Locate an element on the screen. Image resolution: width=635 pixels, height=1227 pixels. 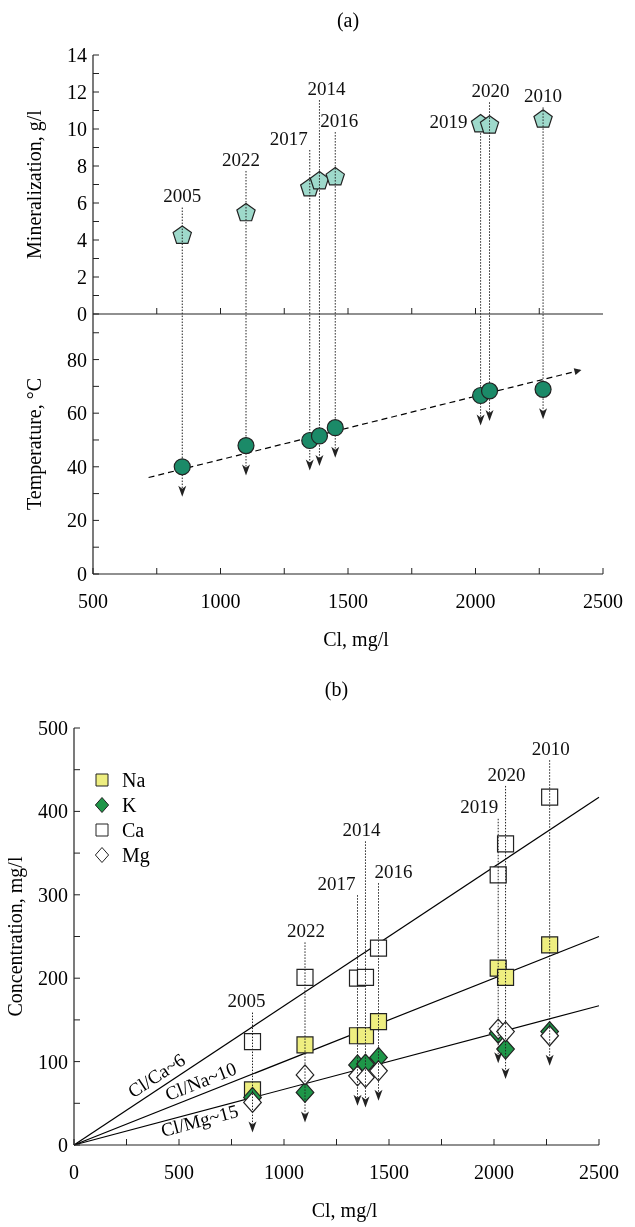
y-tick-label: 300 is located at coordinates (53, 894).